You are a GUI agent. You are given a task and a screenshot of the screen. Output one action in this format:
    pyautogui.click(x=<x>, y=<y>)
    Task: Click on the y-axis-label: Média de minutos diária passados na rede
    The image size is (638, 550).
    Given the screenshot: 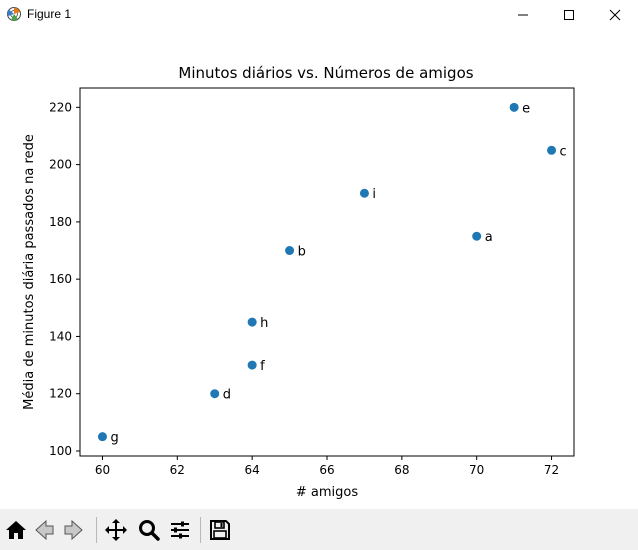 What is the action you would take?
    pyautogui.click(x=29, y=272)
    